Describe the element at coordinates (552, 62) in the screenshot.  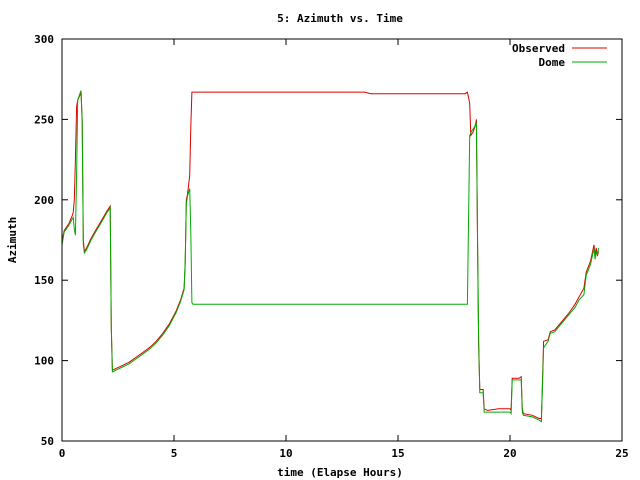
I see `legend-label-dome: Dome` at that location.